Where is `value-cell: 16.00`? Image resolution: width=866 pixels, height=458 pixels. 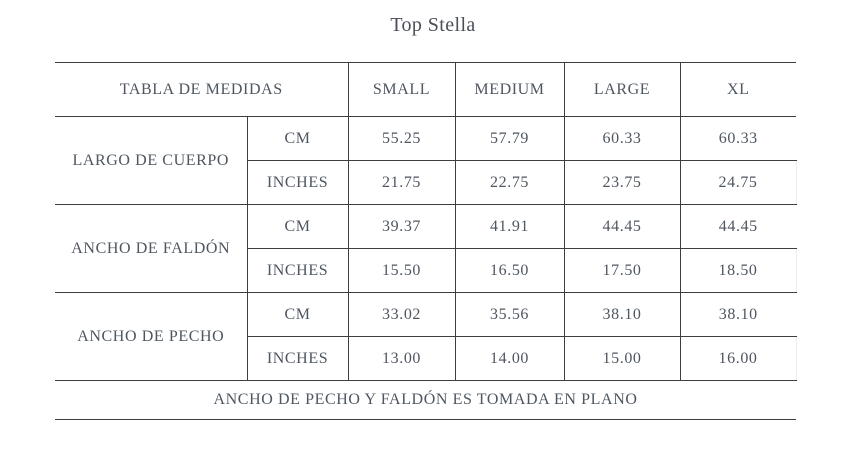
value-cell: 16.00 is located at coordinates (738, 358).